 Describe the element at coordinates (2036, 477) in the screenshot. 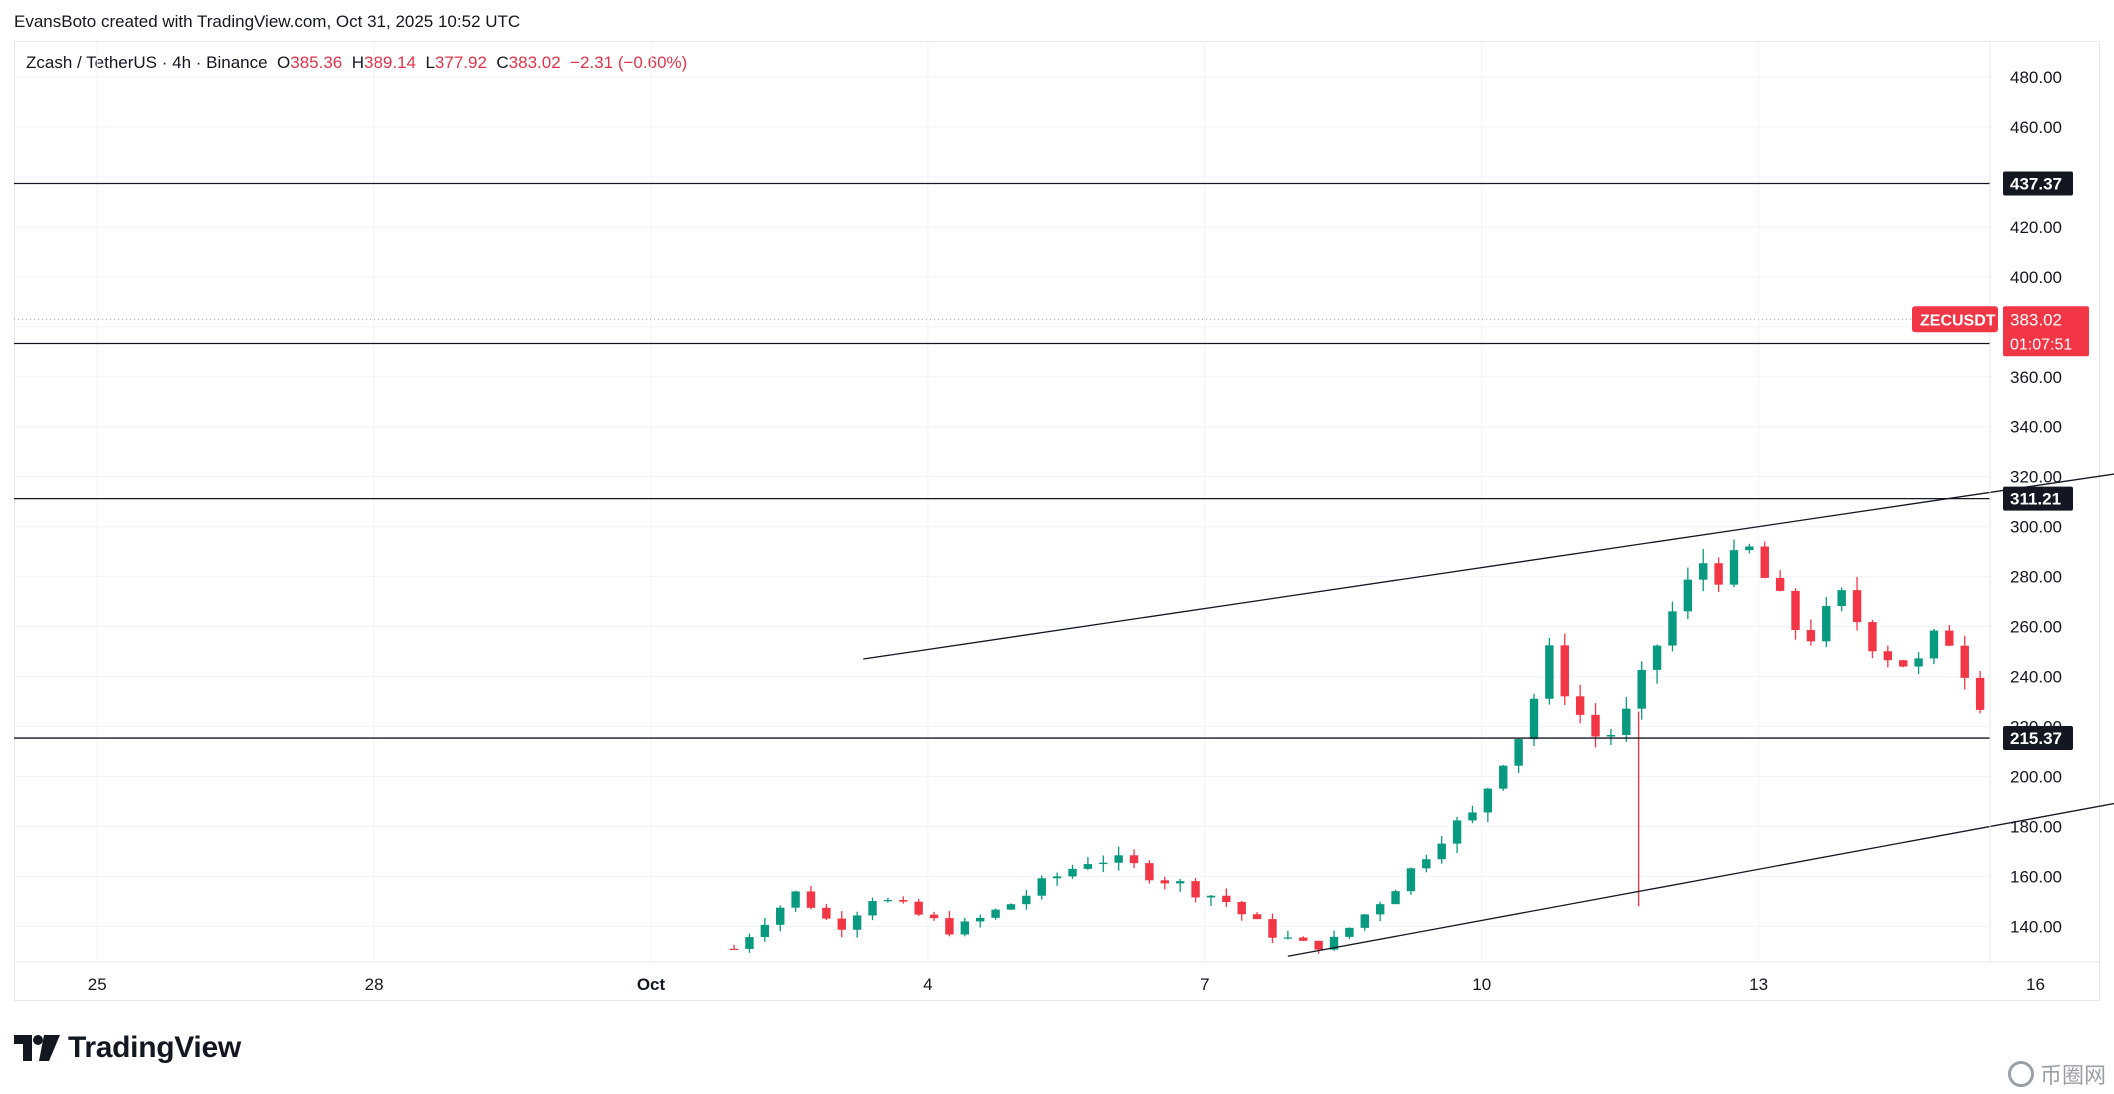

I see `price-tick-label: 320.00` at that location.